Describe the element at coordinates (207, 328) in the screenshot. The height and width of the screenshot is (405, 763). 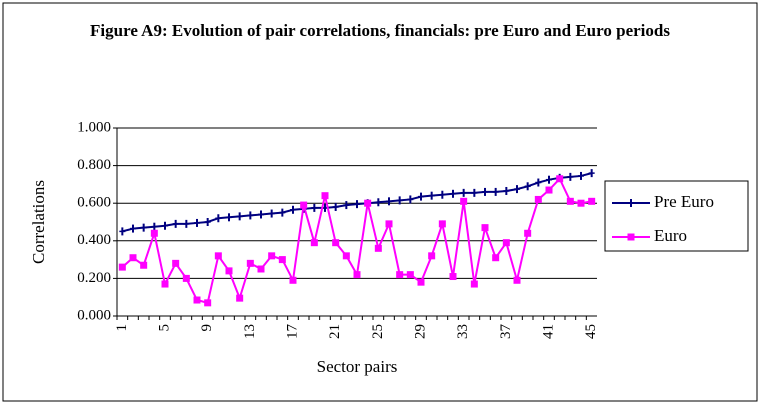
I see `x-tick-label: 9` at that location.